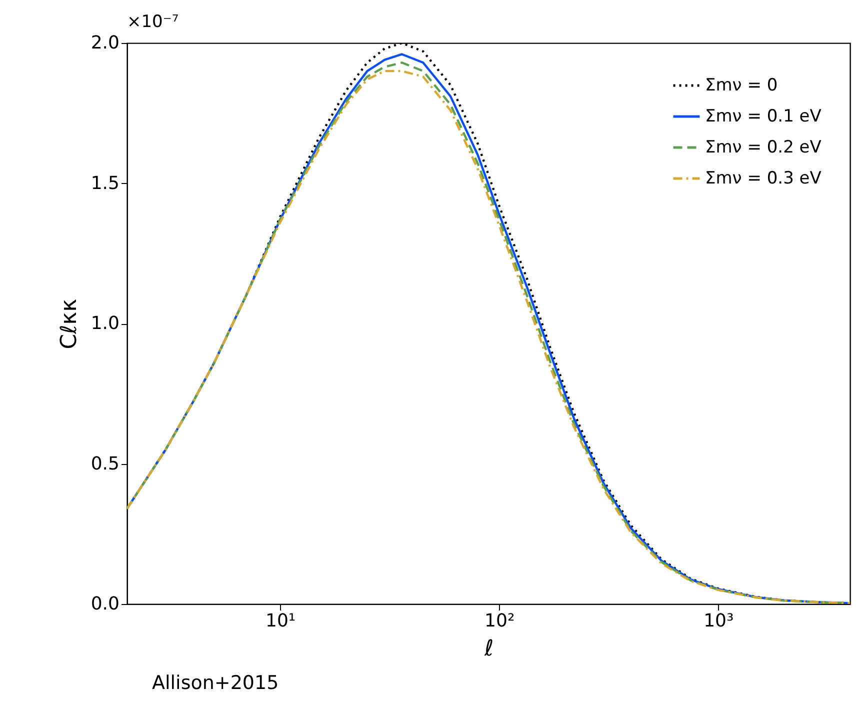 This screenshot has height=707, width=858. Describe the element at coordinates (763, 178) in the screenshot. I see `legend-label: Σmν = 0.3 eV` at that location.